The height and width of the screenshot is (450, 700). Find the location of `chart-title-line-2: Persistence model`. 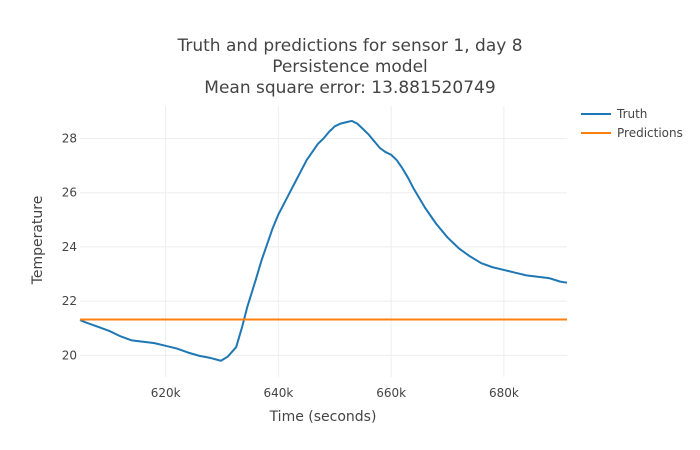

chart-title-line-2: Persistence model is located at coordinates (350, 67).